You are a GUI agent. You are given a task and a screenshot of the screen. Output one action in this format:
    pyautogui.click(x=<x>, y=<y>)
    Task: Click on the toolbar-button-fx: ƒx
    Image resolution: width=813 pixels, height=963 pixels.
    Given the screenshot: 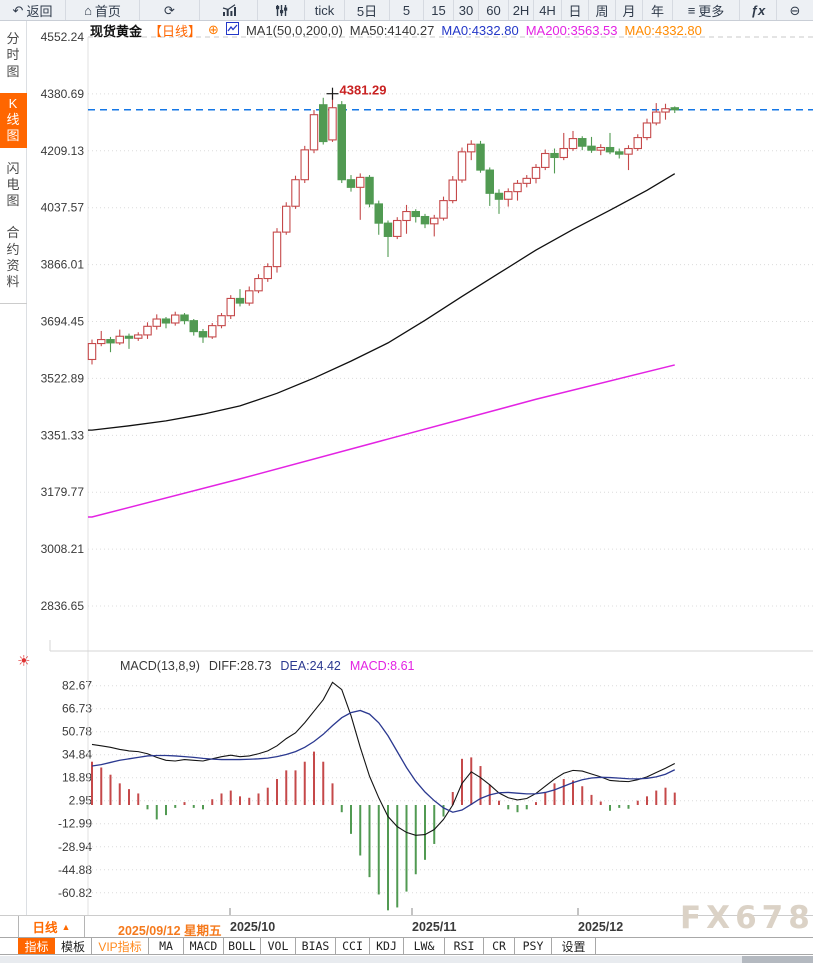 What is the action you would take?
    pyautogui.click(x=758, y=10)
    